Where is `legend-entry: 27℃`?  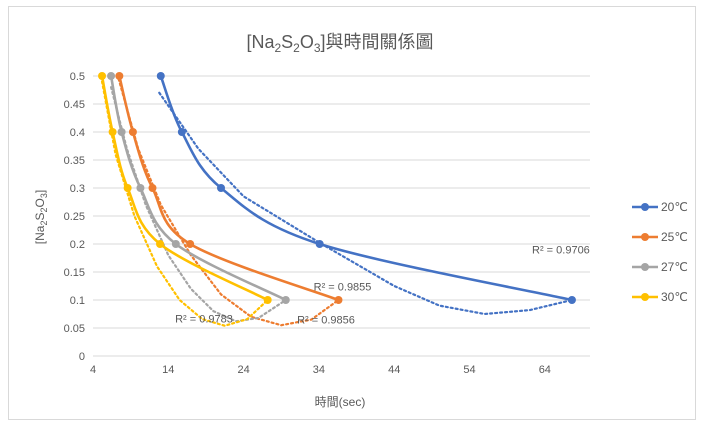
legend-entry: 27℃ is located at coordinates (674, 267).